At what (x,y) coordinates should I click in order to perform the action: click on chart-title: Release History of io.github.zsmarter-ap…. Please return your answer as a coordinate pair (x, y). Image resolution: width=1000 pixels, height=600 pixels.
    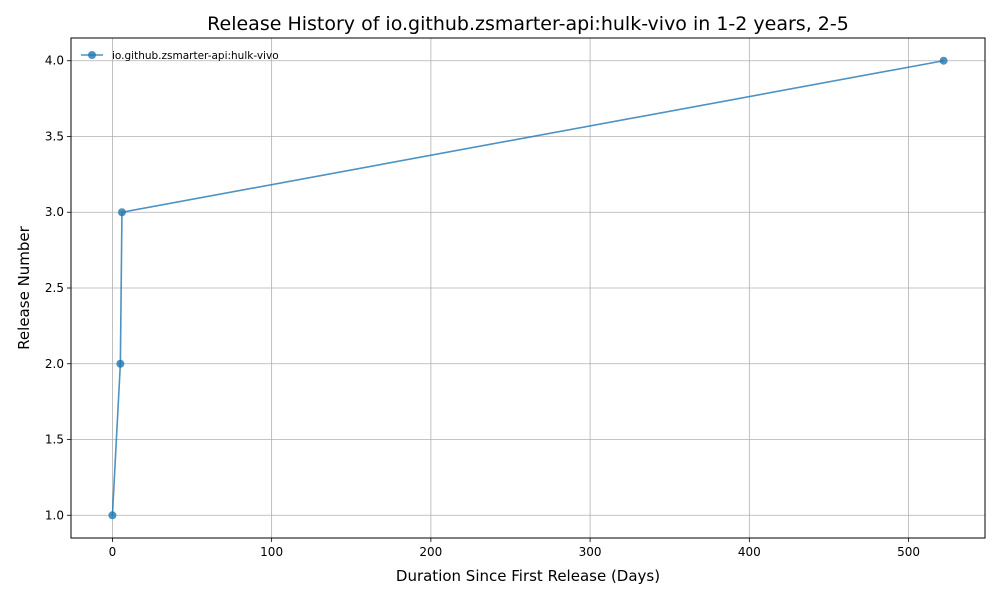
    Looking at the image, I should click on (528, 24).